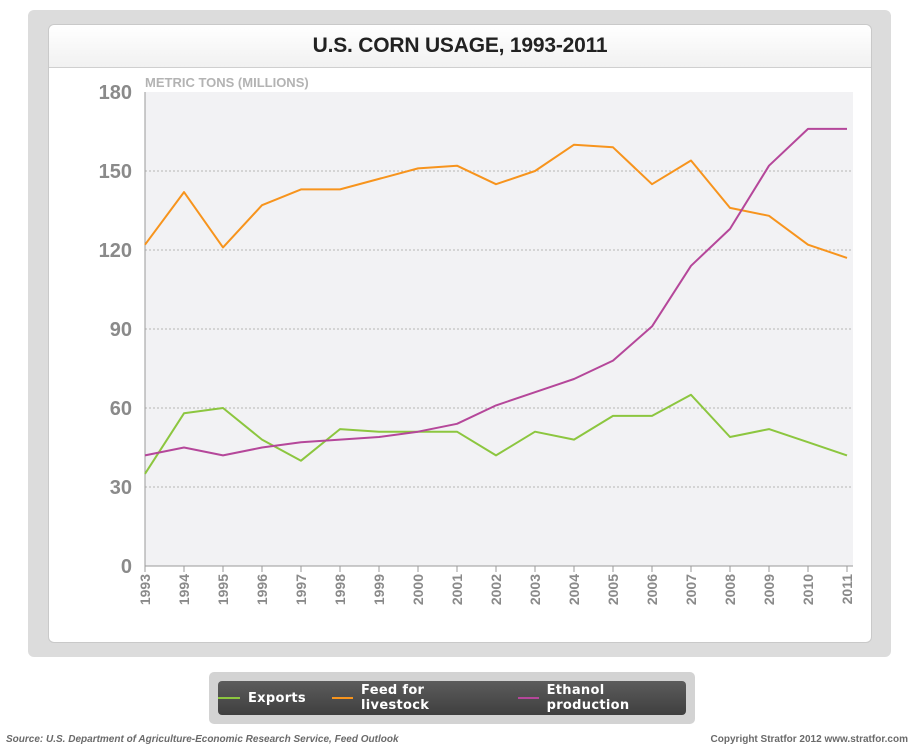 Image resolution: width=920 pixels, height=750 pixels. I want to click on x-tick-label: 2000, so click(418, 589).